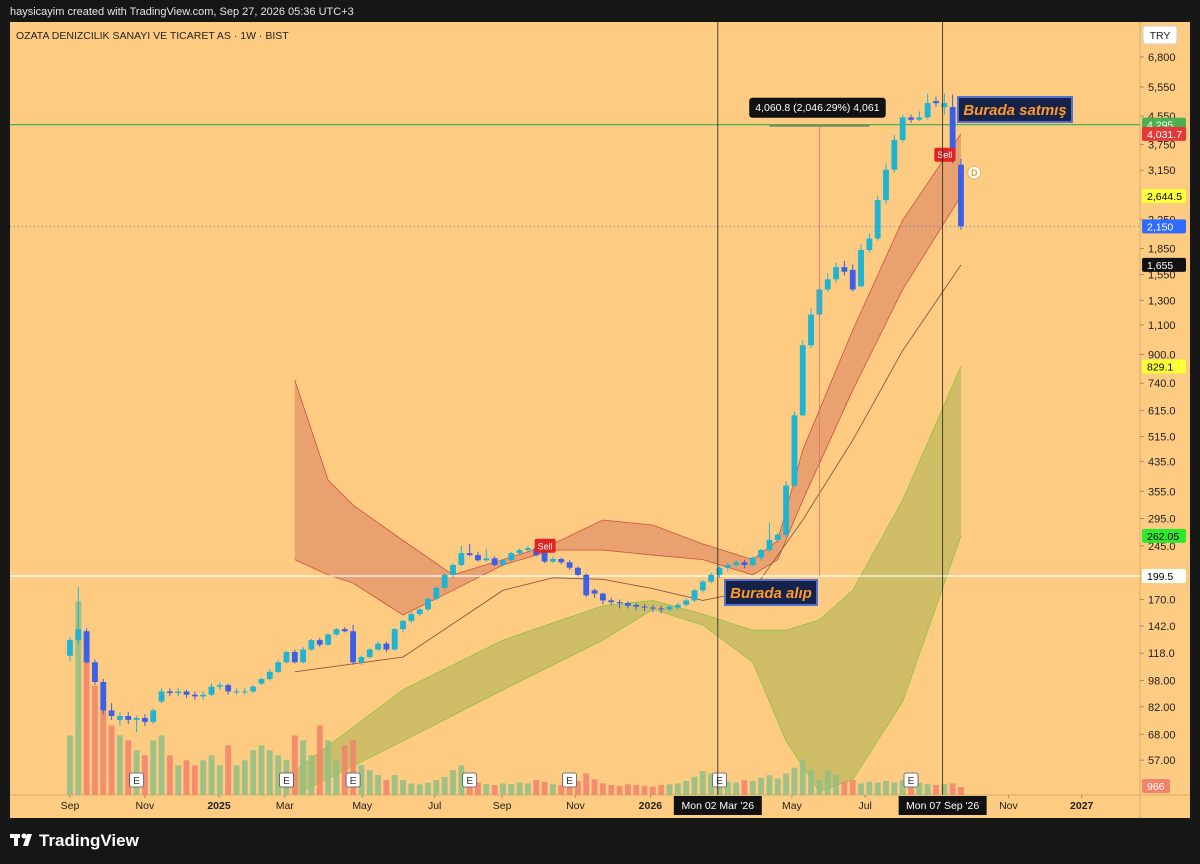  I want to click on currency-box, so click(1160, 35).